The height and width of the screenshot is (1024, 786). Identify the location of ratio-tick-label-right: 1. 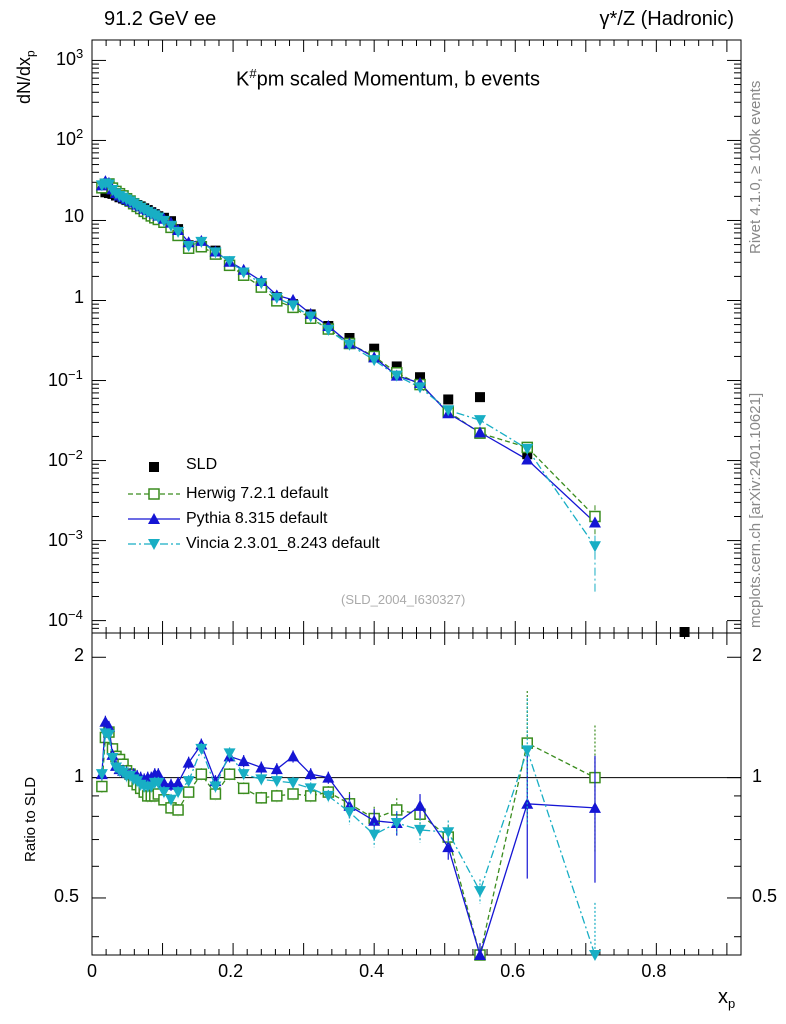
(757, 775).